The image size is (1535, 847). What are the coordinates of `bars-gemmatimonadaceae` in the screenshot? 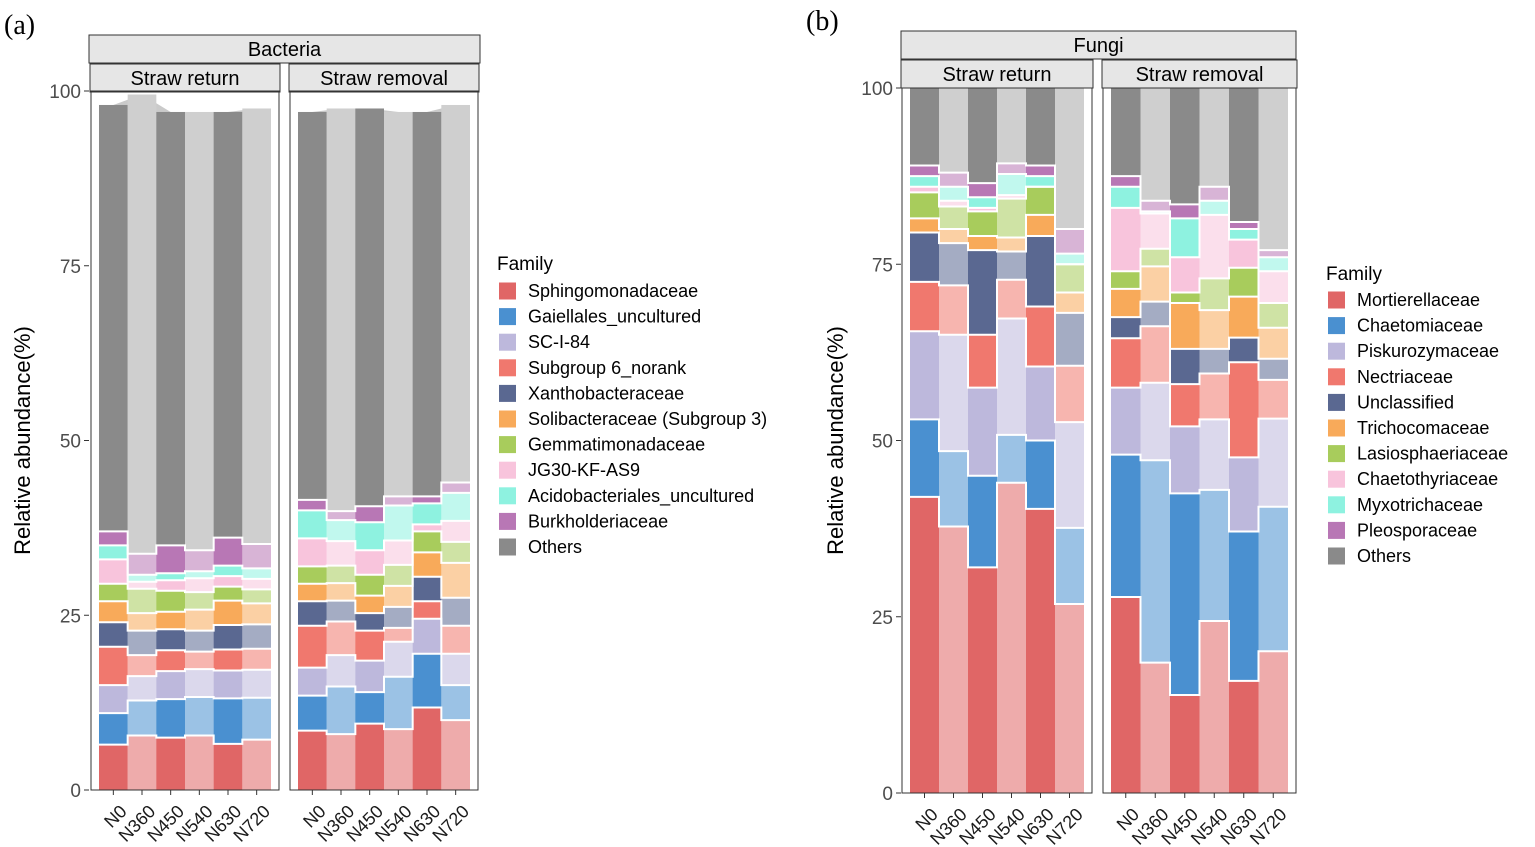 It's located at (384, 563).